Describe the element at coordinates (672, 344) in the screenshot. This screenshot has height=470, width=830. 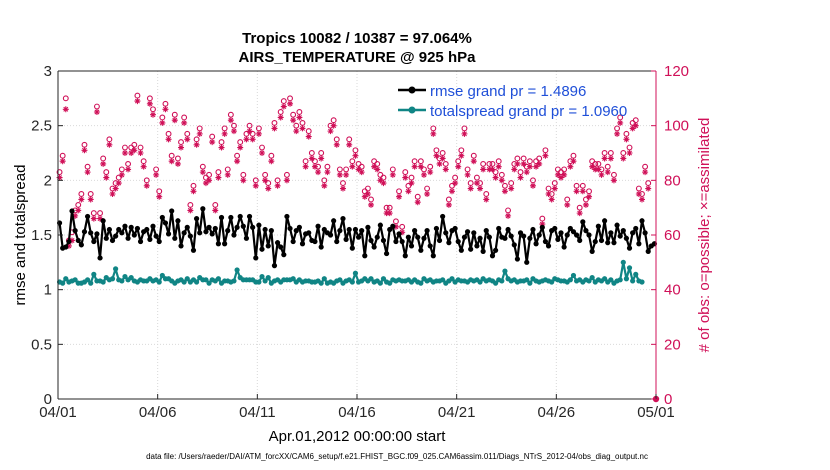
I see `y-right-tick-label: 20` at that location.